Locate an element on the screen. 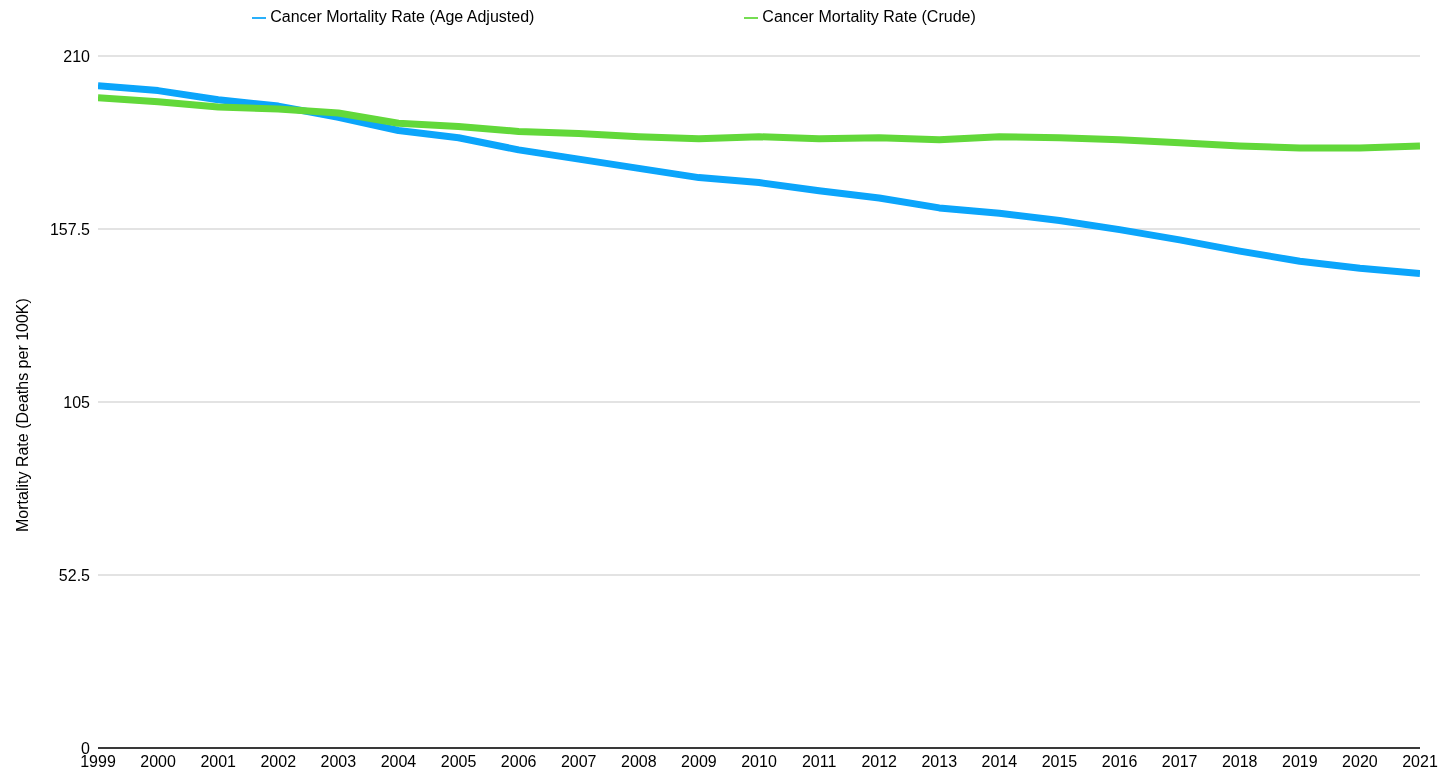  x-tick-label: 2002 is located at coordinates (278, 762).